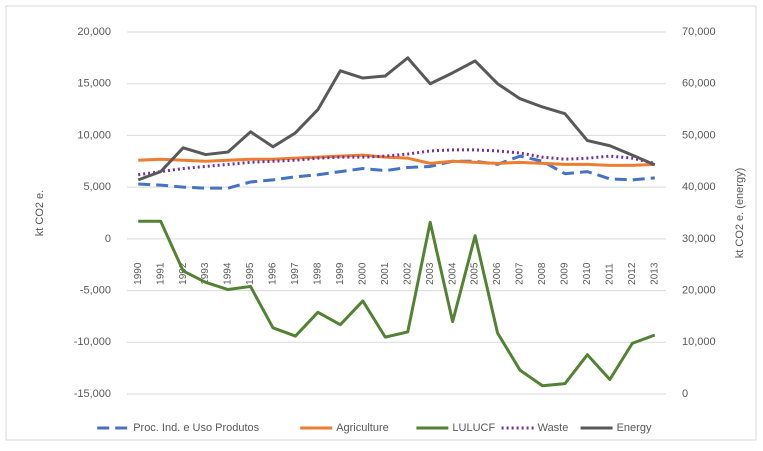 The width and height of the screenshot is (763, 451). What do you see at coordinates (250, 273) in the screenshot?
I see `x-tick-label: 1995` at bounding box center [250, 273].